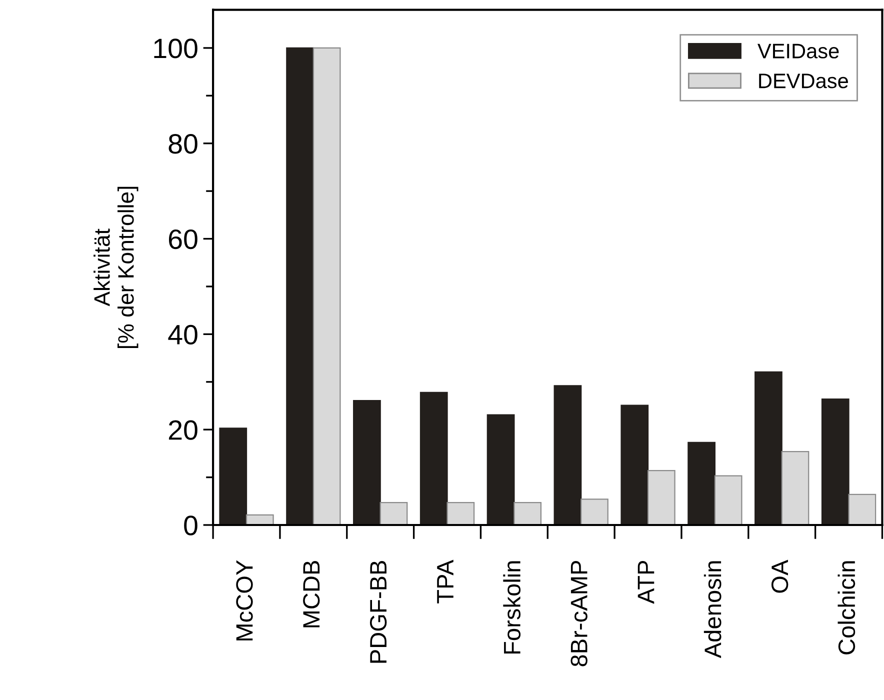 The height and width of the screenshot is (700, 884). Describe the element at coordinates (116, 267) in the screenshot. I see `y-axis-title: Aktivität [% der Kontrolle]` at that location.